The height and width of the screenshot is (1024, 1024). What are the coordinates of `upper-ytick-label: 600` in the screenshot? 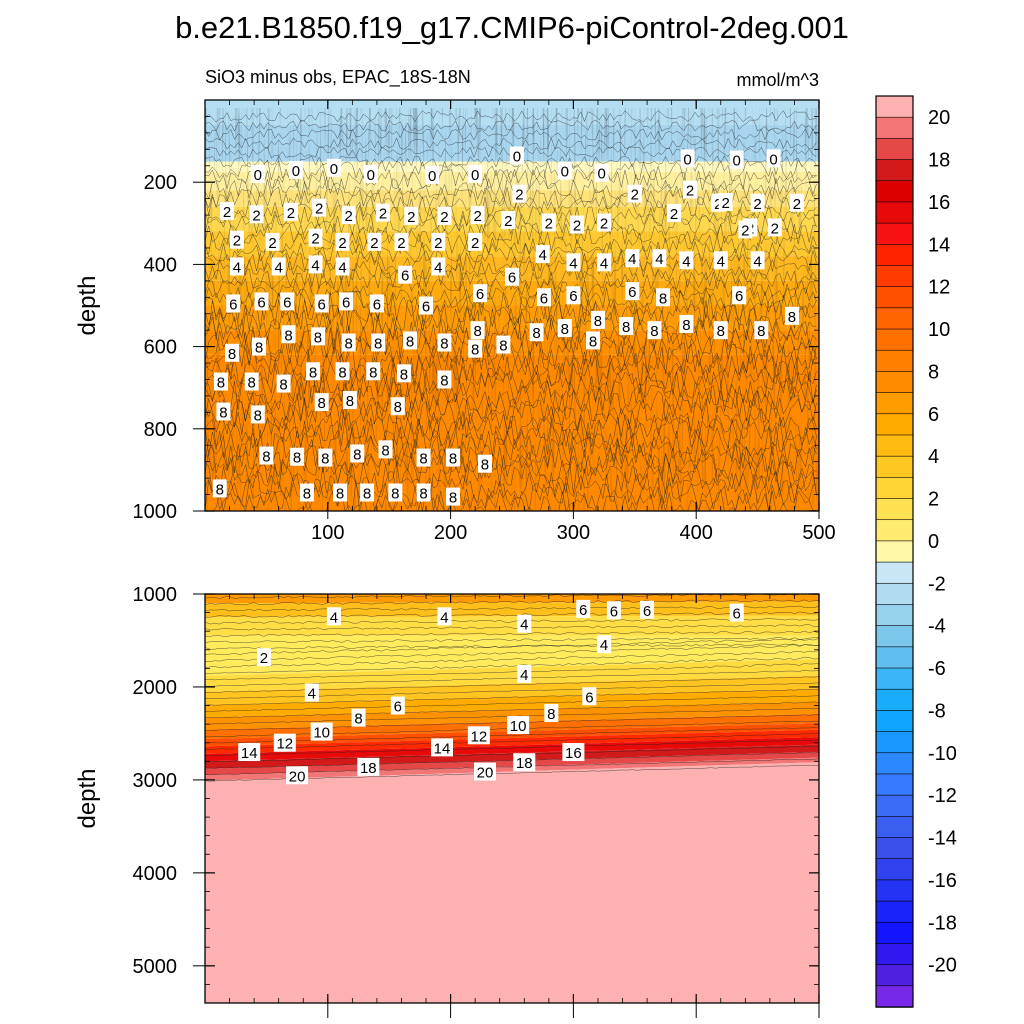 It's located at (160, 348).